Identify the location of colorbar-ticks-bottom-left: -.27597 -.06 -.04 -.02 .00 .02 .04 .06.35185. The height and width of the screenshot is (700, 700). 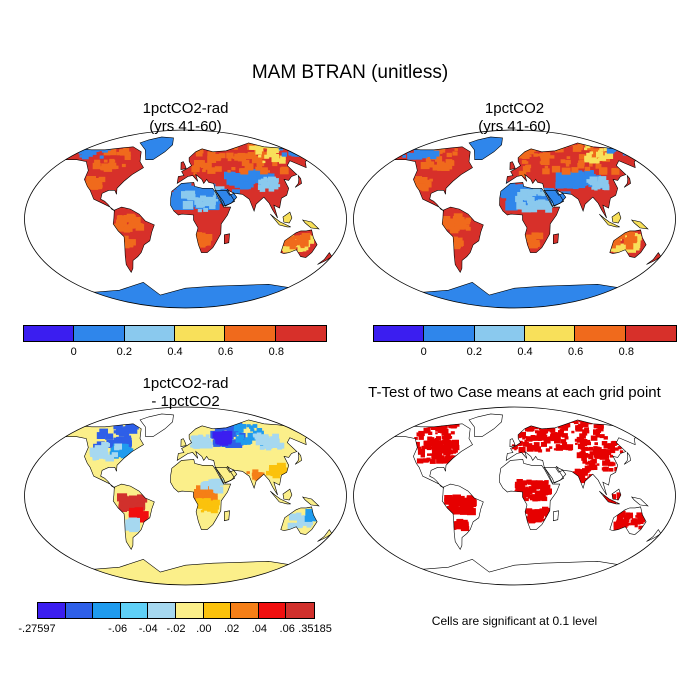
(174, 631).